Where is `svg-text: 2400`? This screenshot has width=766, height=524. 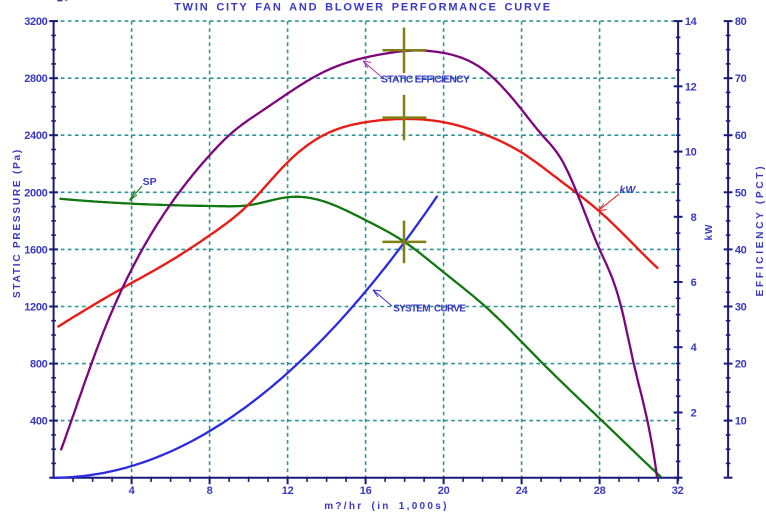 svg-text: 2400 is located at coordinates (35, 136).